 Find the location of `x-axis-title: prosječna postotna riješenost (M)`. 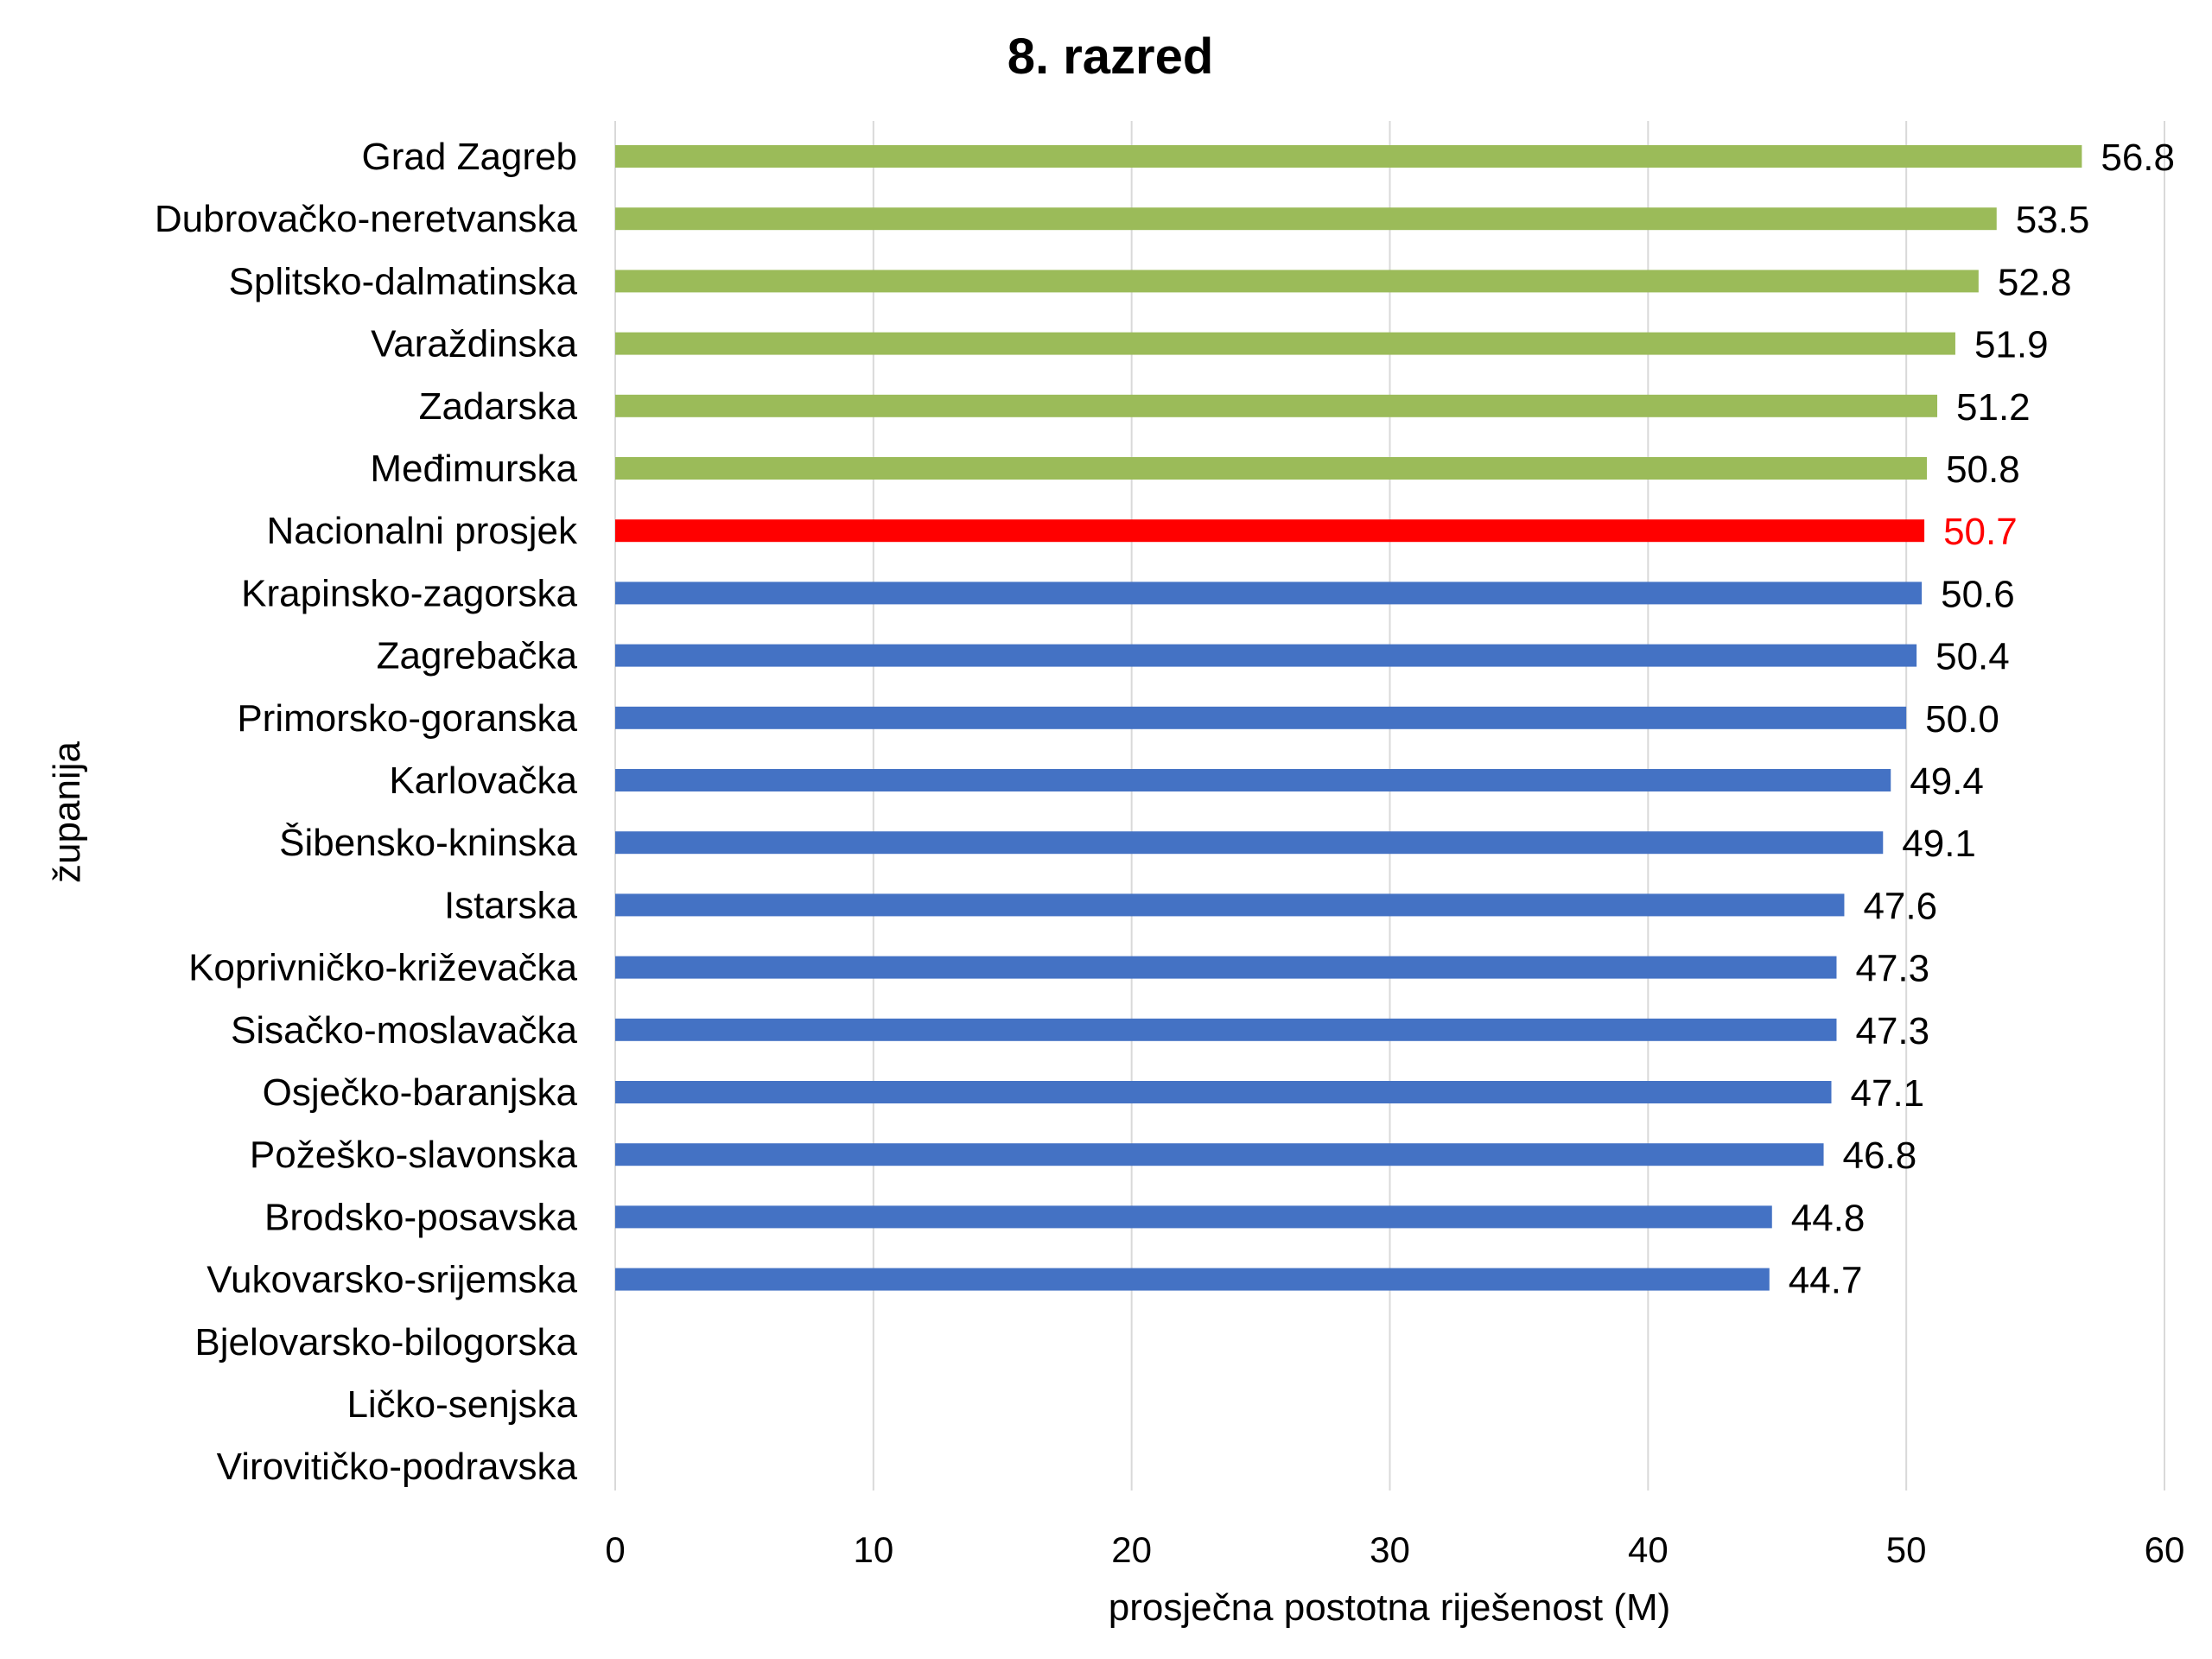

x-axis-title: prosječna postotna riješenost (M) is located at coordinates (1390, 1607).